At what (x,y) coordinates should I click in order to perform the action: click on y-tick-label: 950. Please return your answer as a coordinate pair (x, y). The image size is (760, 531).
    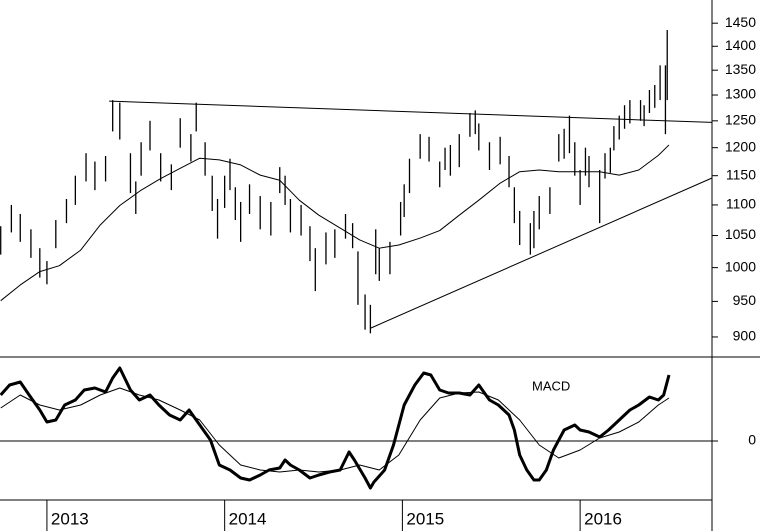
    Looking at the image, I should click on (745, 300).